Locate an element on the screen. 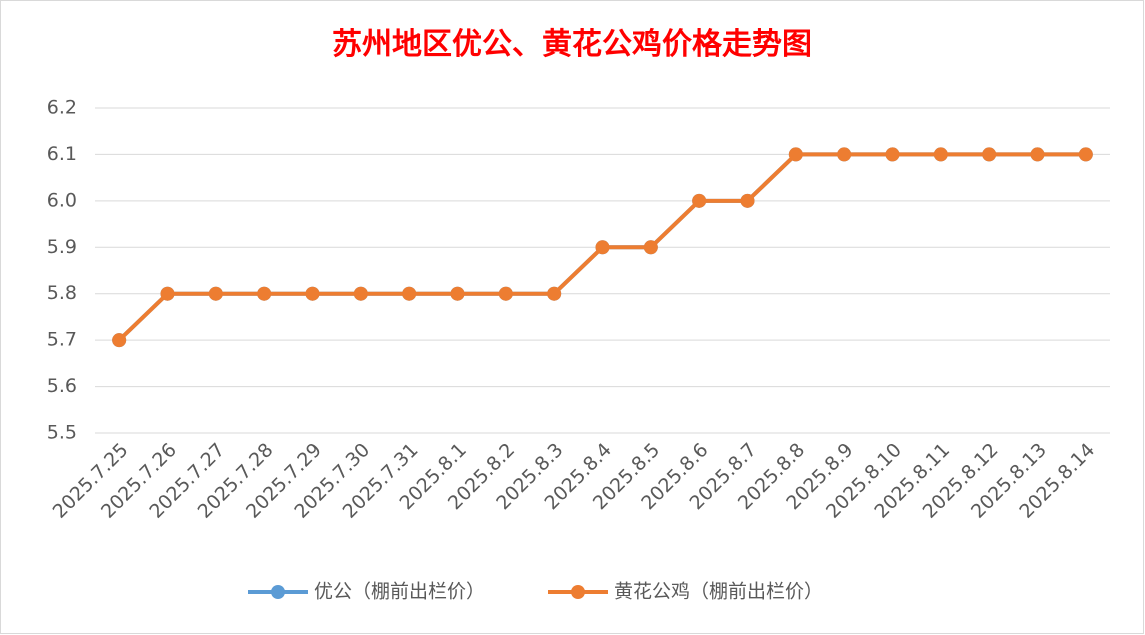  y-tick-label: 6.2 is located at coordinates (62, 108).